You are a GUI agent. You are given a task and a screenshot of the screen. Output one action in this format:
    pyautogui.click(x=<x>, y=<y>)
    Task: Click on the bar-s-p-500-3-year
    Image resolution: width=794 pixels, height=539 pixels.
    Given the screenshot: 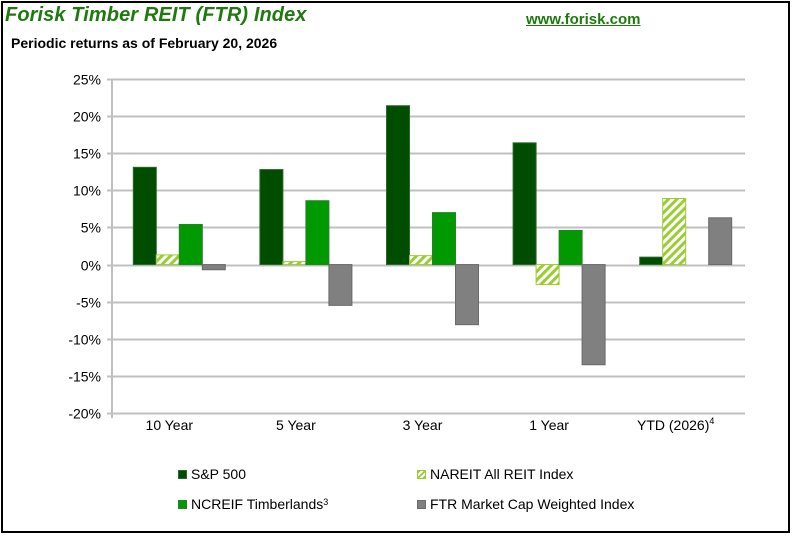 What is the action you would take?
    pyautogui.click(x=398, y=185)
    